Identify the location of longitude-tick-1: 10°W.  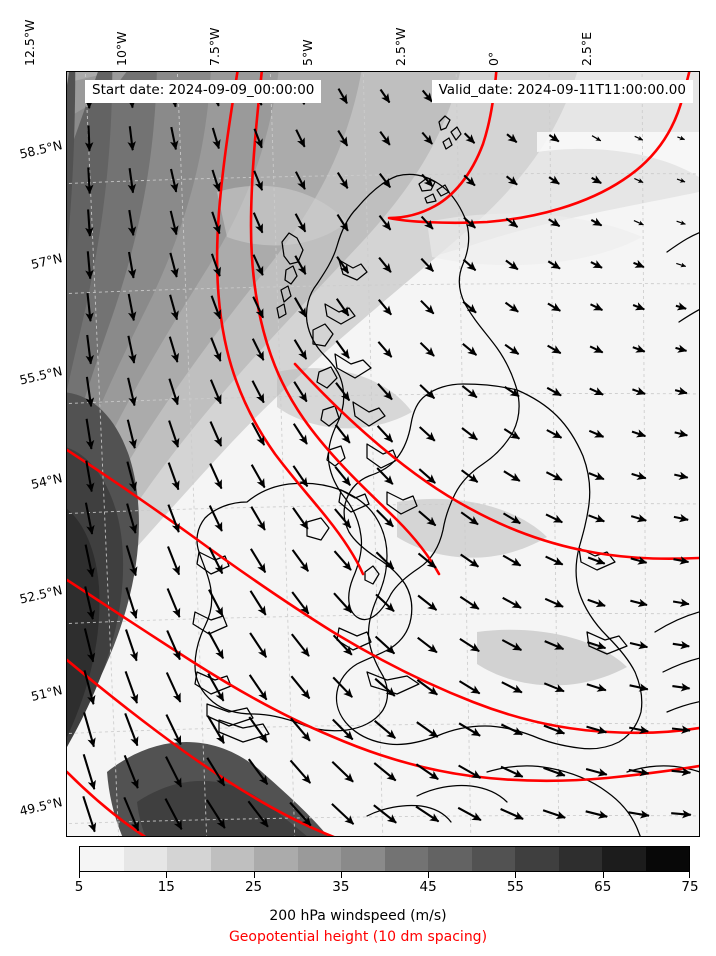
(121, 48).